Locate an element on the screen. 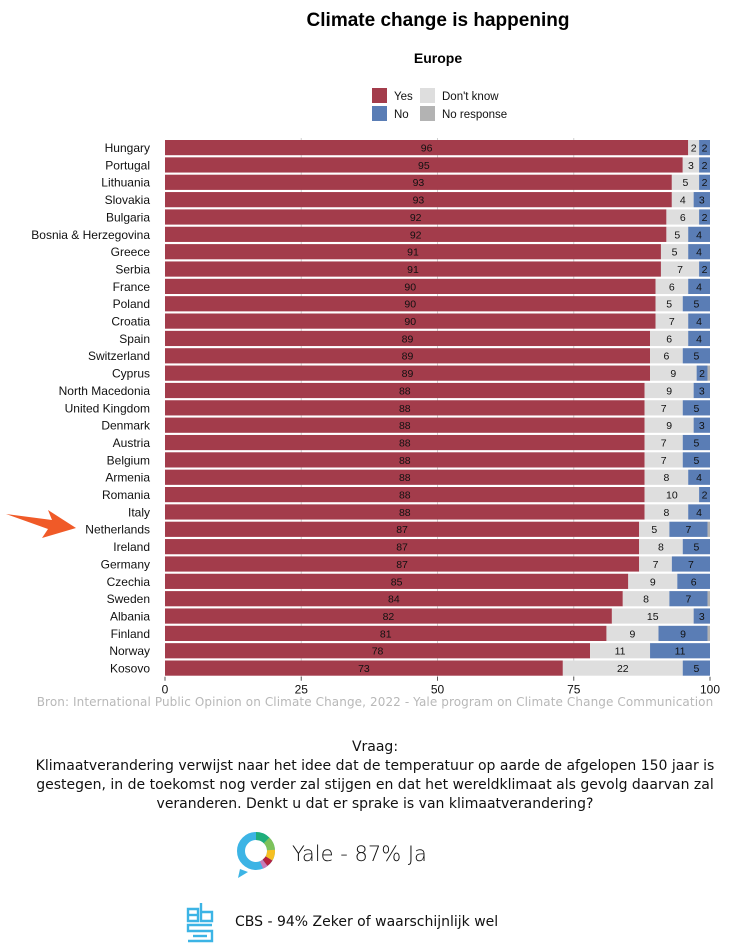 Image resolution: width=750 pixels, height=951 pixels. category-label: Romania is located at coordinates (126, 495).